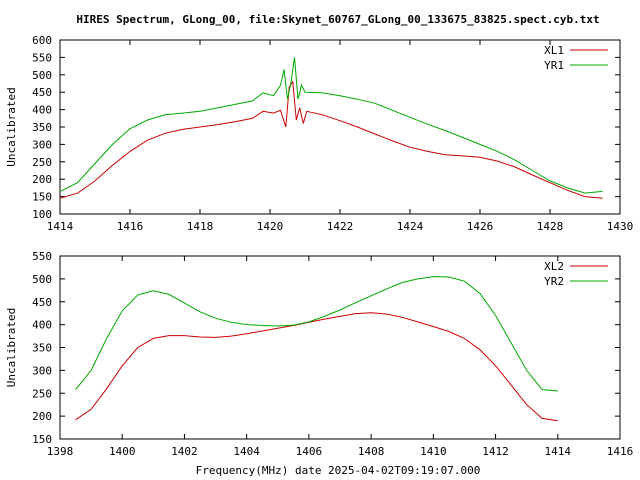 Image resolution: width=640 pixels, height=480 pixels. I want to click on x-tick-label: 1400, so click(122, 451).